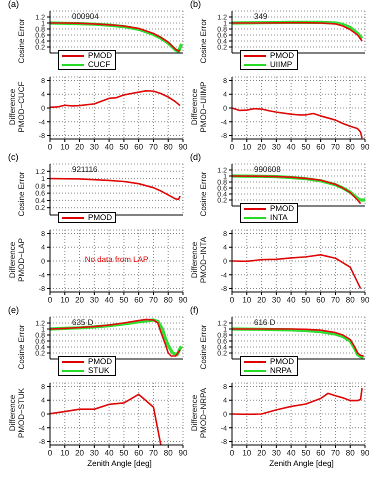  What do you see at coordinates (85, 16) in the screenshot?
I see `annotation: 000904` at bounding box center [85, 16].